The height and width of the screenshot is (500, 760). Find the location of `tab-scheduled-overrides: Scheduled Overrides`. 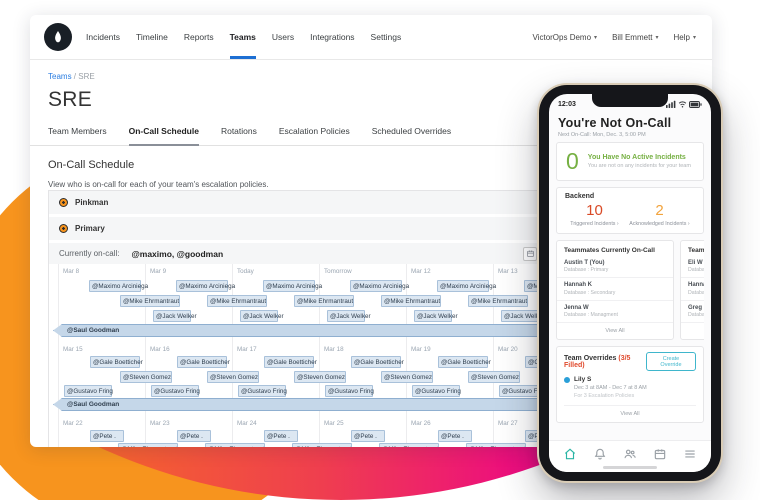

tab-scheduled-overrides: Scheduled Overrides is located at coordinates (411, 131).